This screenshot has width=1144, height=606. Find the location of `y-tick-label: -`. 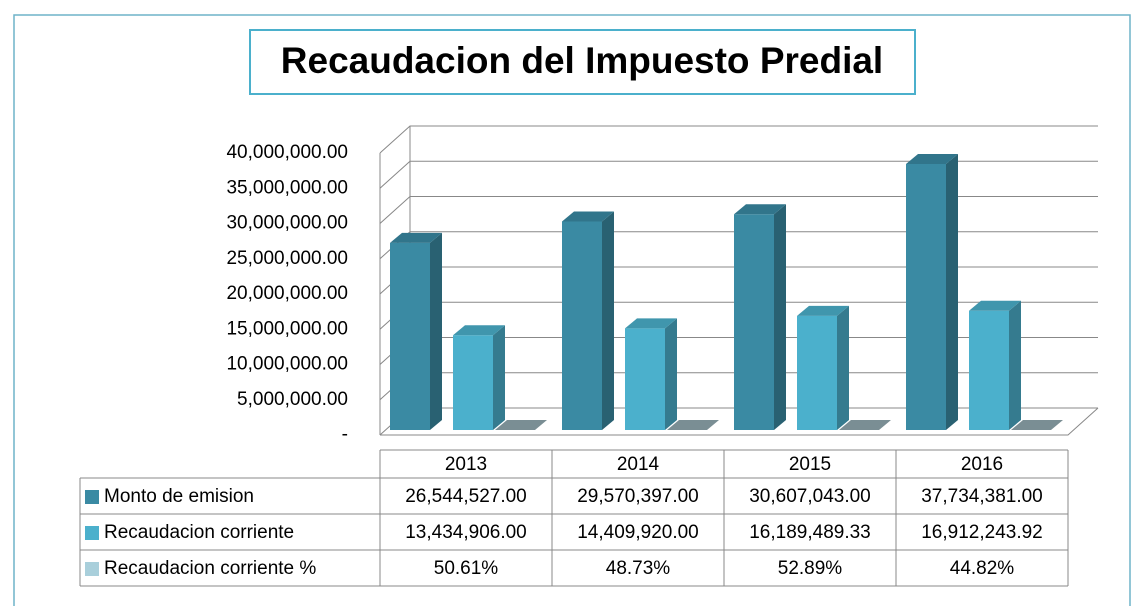

y-tick-label: - is located at coordinates (345, 434).